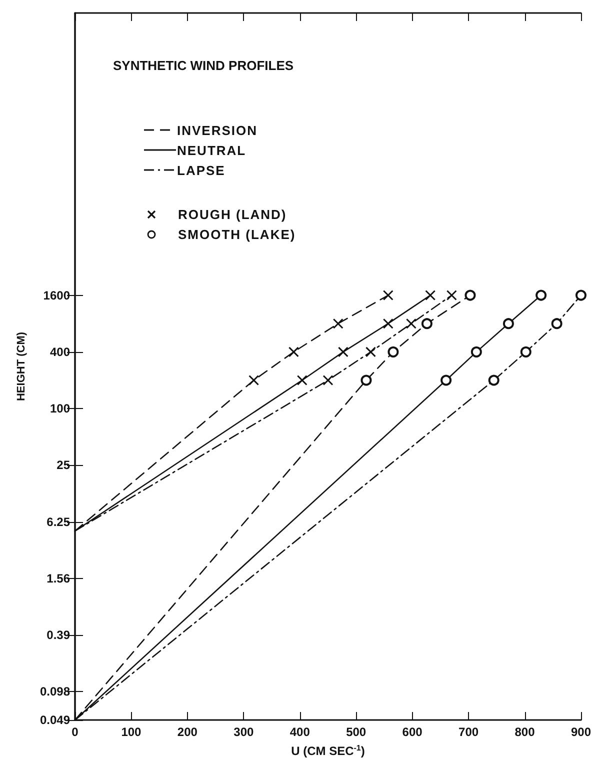  What do you see at coordinates (468, 732) in the screenshot?
I see `x-tick-label: 700` at bounding box center [468, 732].